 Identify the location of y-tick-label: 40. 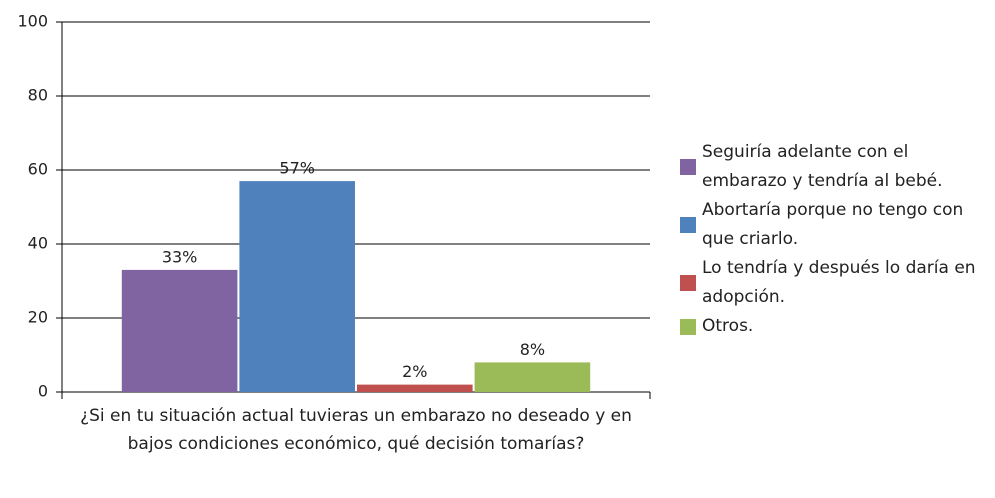
(38, 243).